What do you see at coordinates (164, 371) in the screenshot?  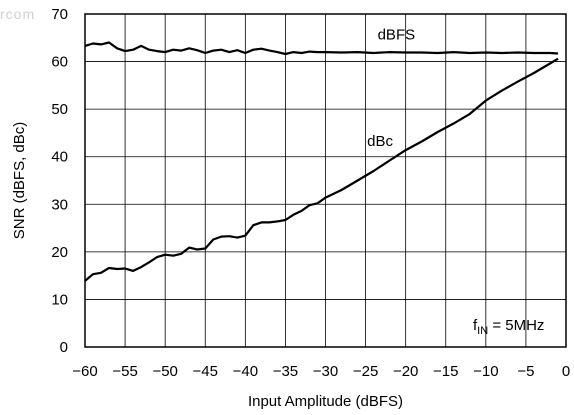 I see `x-tick-label: −50` at bounding box center [164, 371].